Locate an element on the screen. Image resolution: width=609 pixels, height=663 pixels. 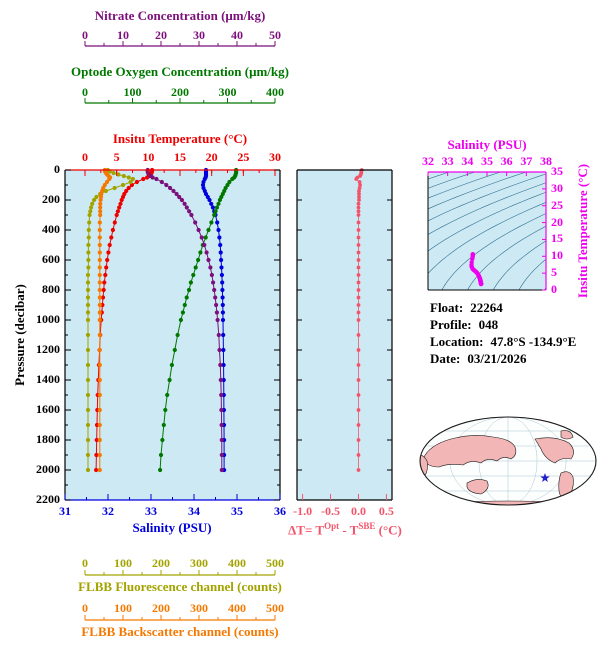
date-info-row: Date: 03/21/2026 is located at coordinates (503, 358).